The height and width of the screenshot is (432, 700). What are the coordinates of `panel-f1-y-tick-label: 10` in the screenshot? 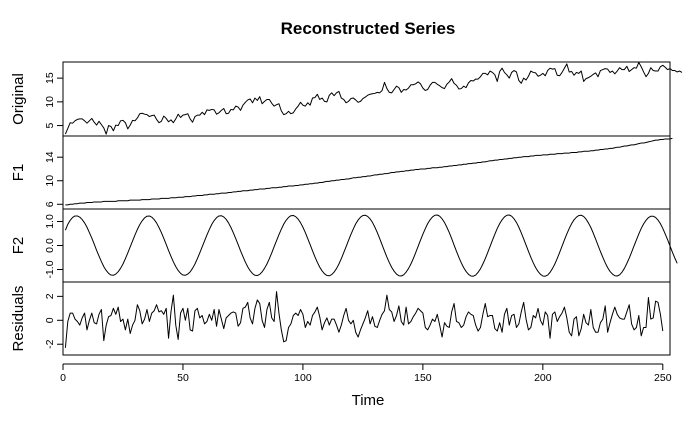 It's located at (50, 181).